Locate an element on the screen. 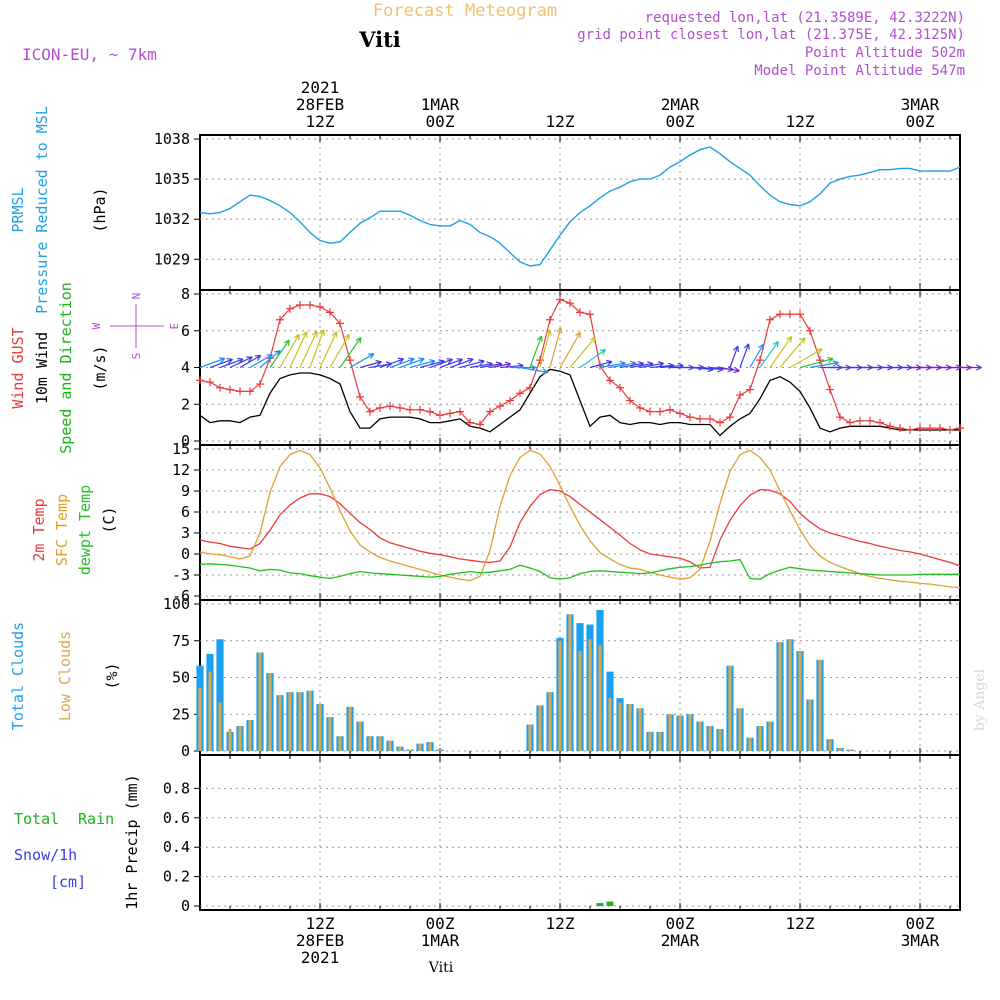  wind-unit: (m/s) is located at coordinates (100, 367).